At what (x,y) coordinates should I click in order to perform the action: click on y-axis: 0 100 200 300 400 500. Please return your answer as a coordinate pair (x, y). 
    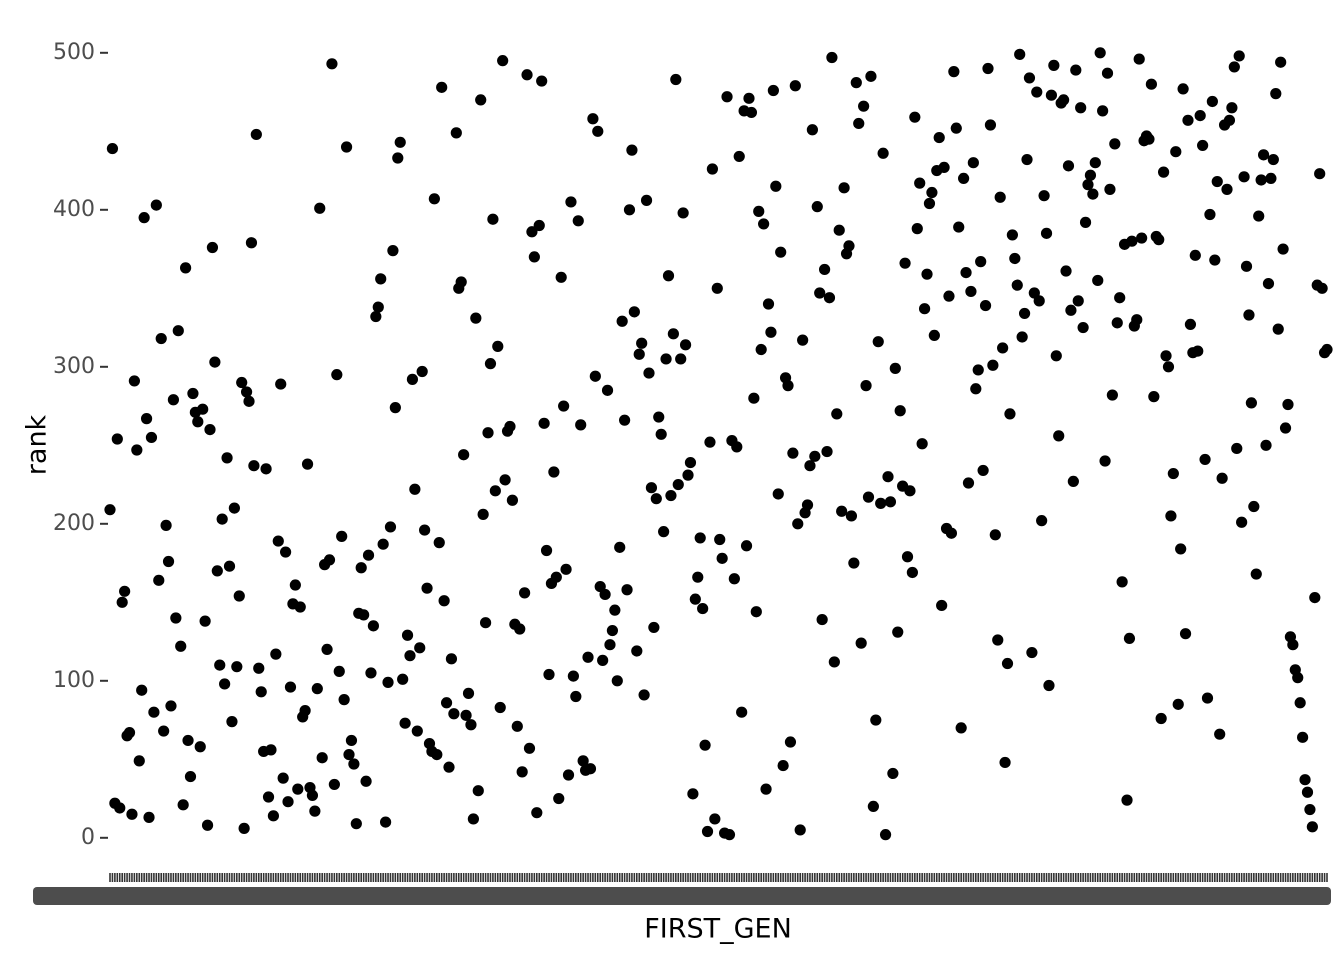
    Looking at the image, I should click on (80, 445).